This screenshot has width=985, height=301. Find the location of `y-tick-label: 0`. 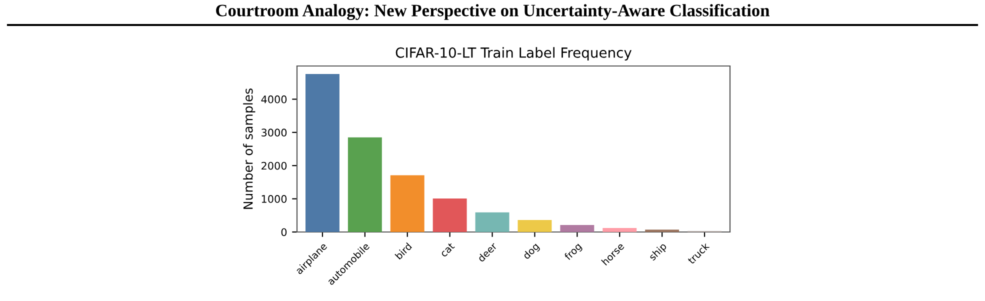

y-tick-label: 0 is located at coordinates (284, 232).